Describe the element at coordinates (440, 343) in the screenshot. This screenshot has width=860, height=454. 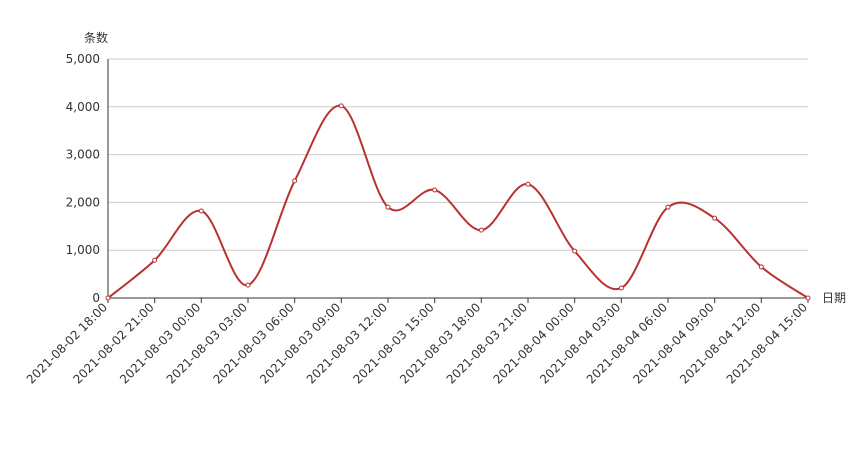
I see `x-tick-label: 2021-08-03 18:00` at that location.